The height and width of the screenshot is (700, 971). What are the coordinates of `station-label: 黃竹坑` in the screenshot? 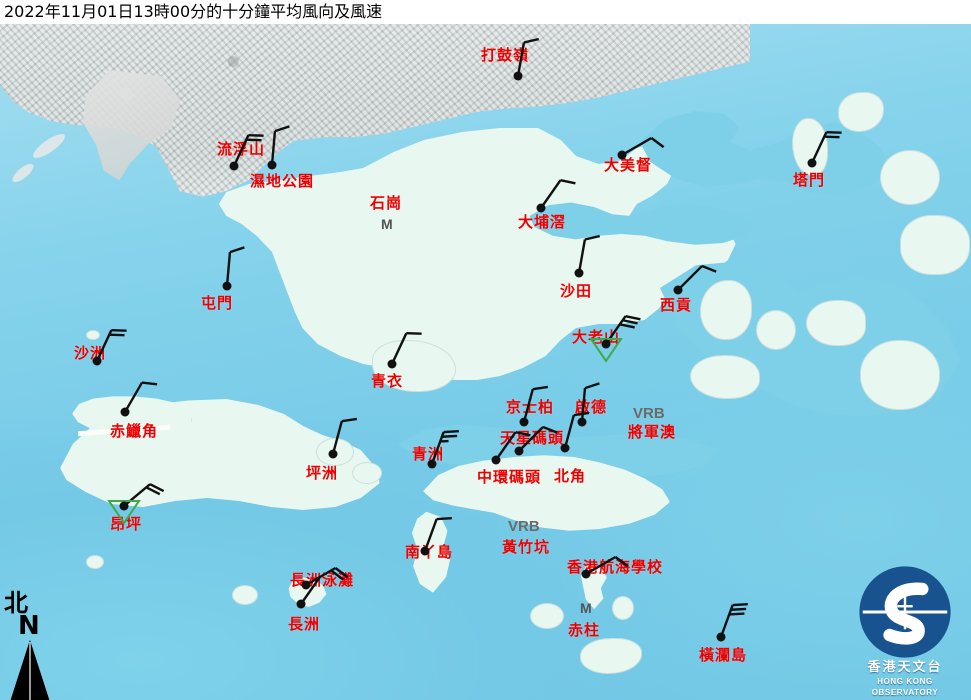 It's located at (526, 547).